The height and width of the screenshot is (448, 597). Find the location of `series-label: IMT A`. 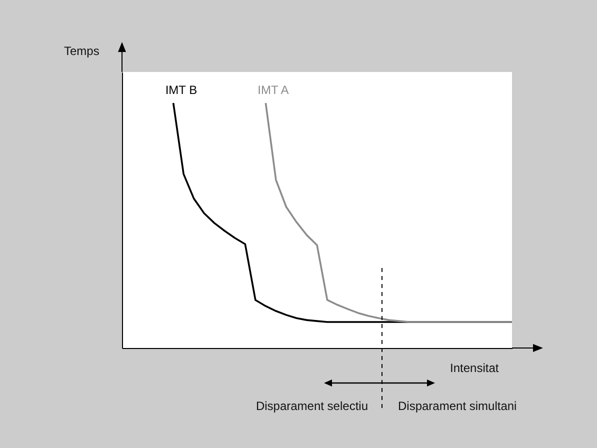

series-label: IMT A is located at coordinates (273, 90).